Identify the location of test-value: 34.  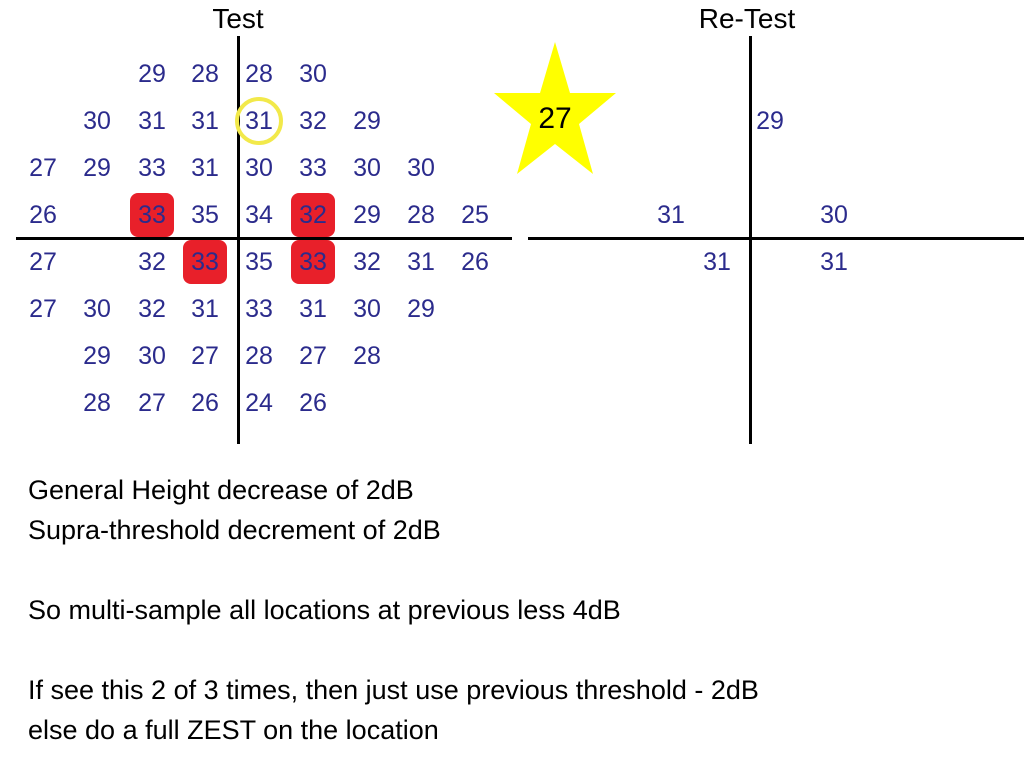
(259, 215).